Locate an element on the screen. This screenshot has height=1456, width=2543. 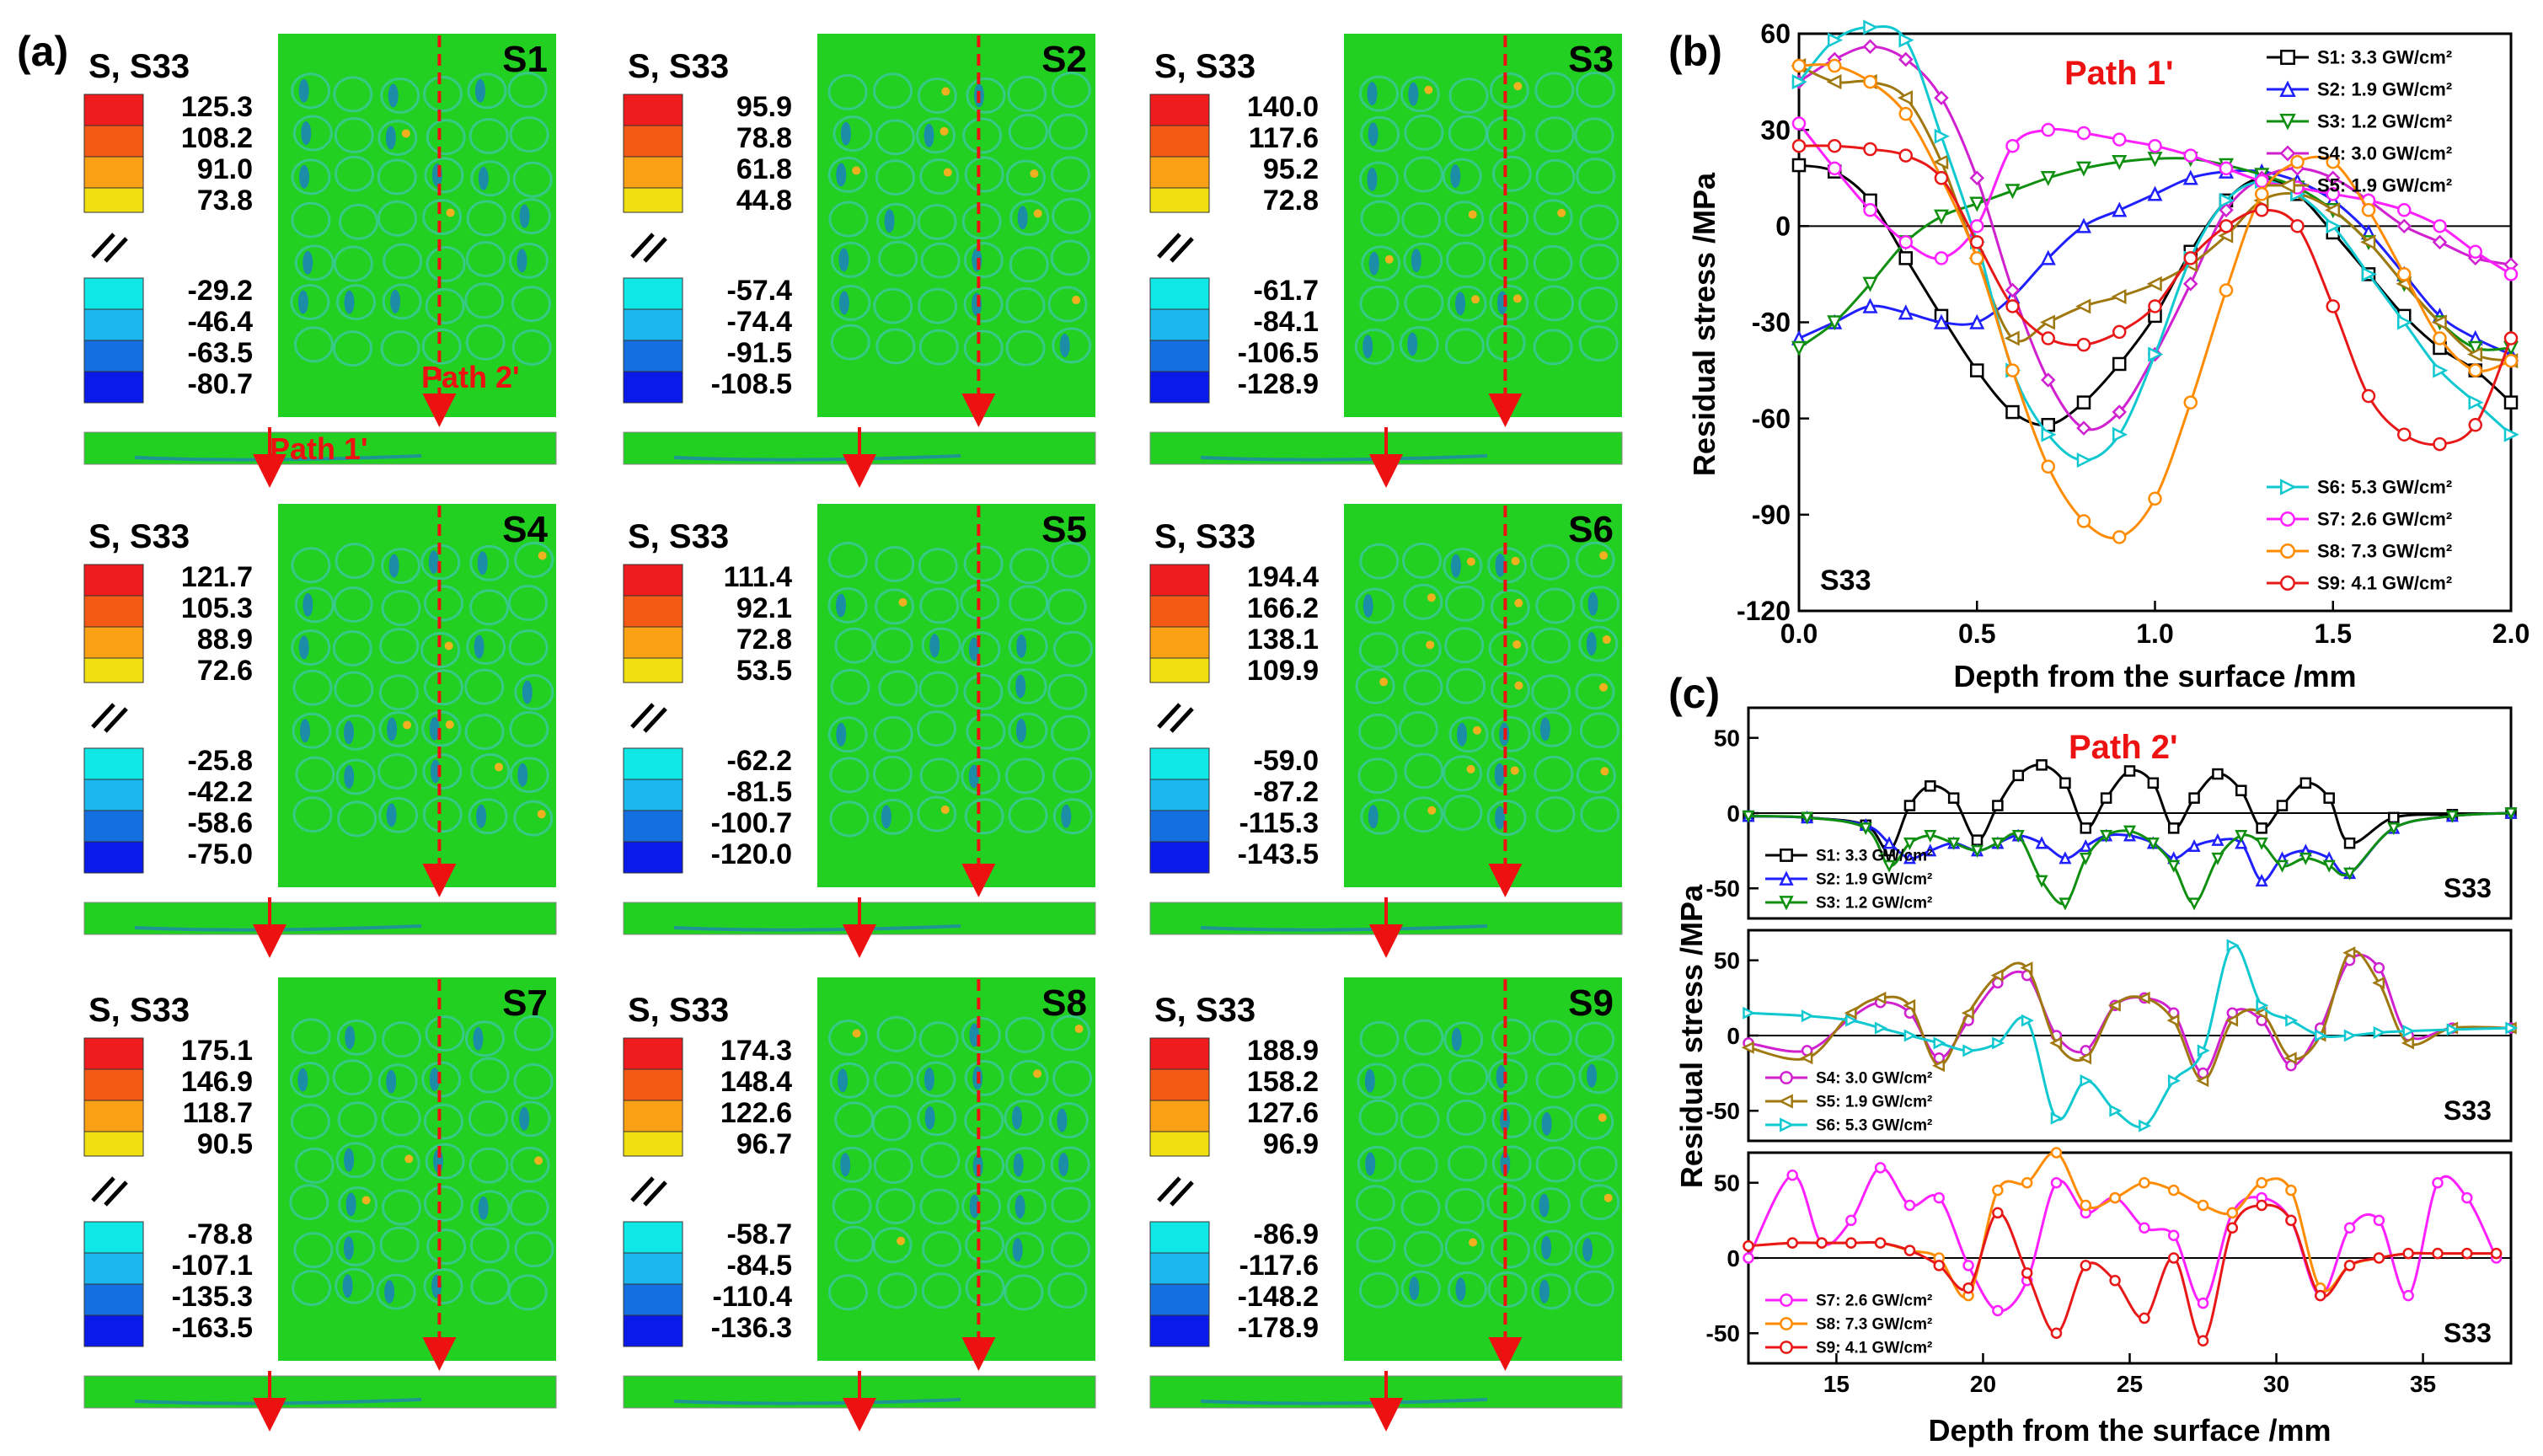
legend-value-neg: -80.7 is located at coordinates (221, 384).